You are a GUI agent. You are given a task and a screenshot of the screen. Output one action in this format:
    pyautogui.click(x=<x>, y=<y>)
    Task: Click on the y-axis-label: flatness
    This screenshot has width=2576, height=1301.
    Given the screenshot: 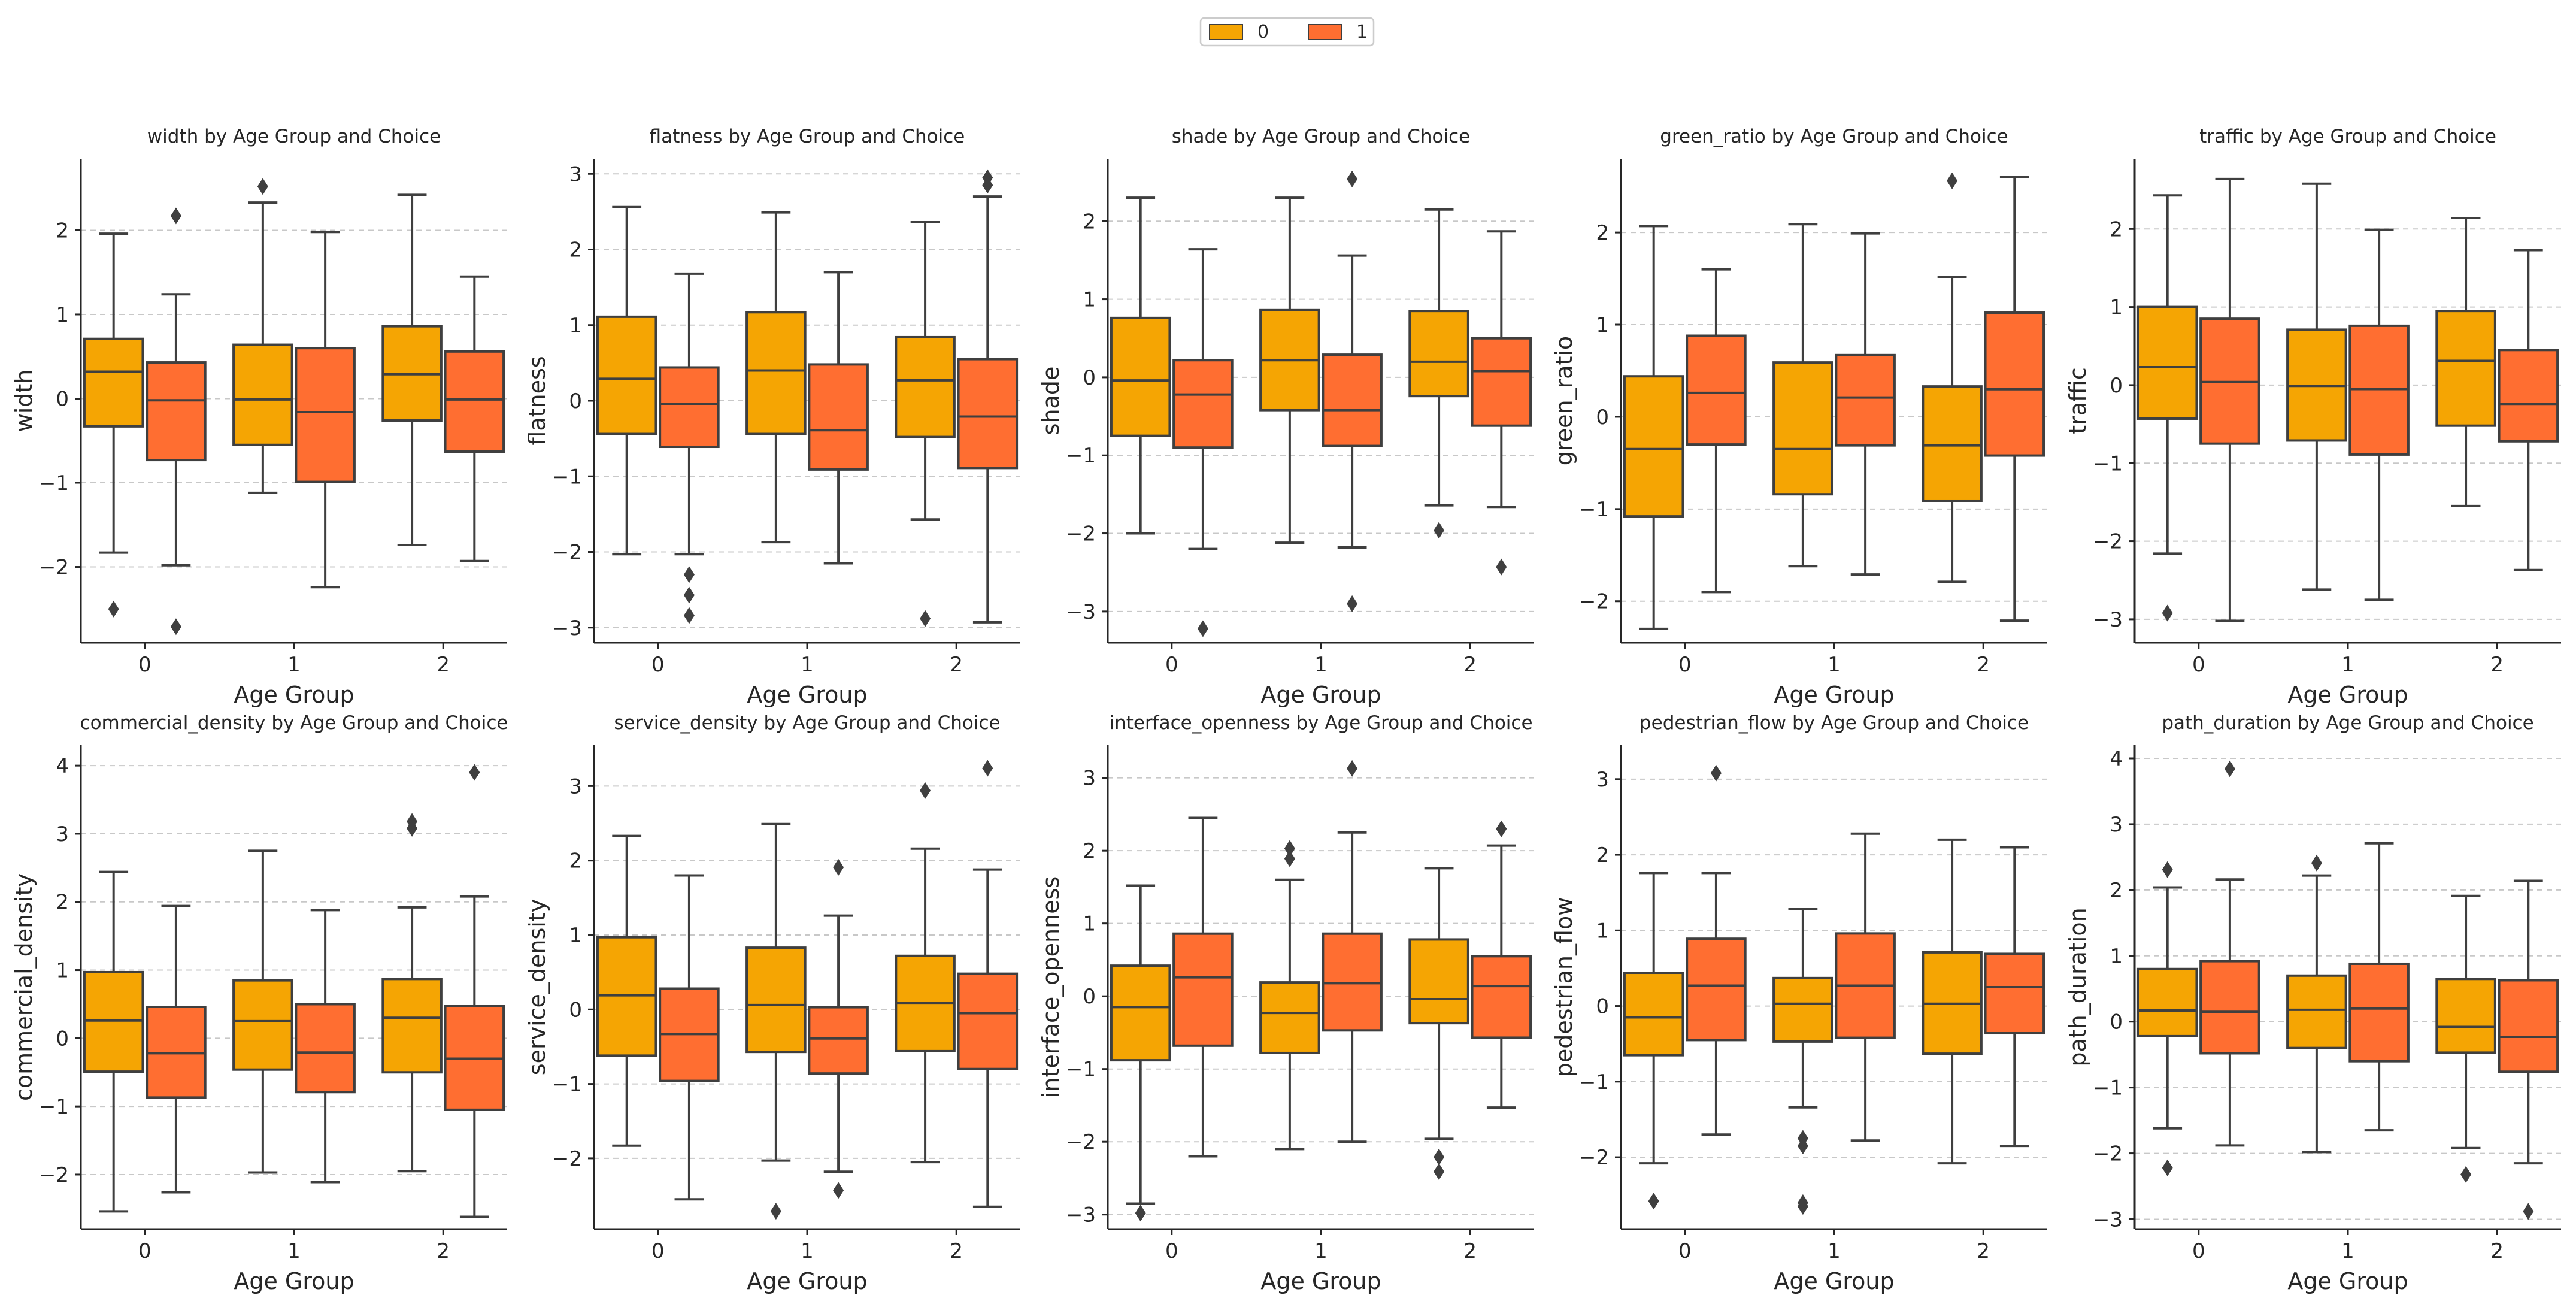 What is the action you would take?
    pyautogui.click(x=537, y=401)
    